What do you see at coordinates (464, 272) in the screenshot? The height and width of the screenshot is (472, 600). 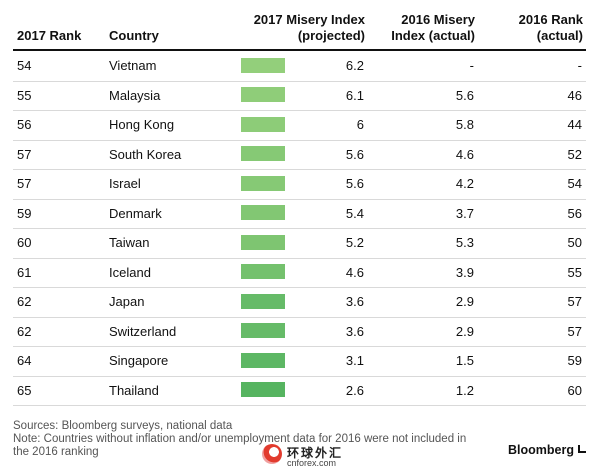 I see `cell-2016-misery: 3.9` at bounding box center [464, 272].